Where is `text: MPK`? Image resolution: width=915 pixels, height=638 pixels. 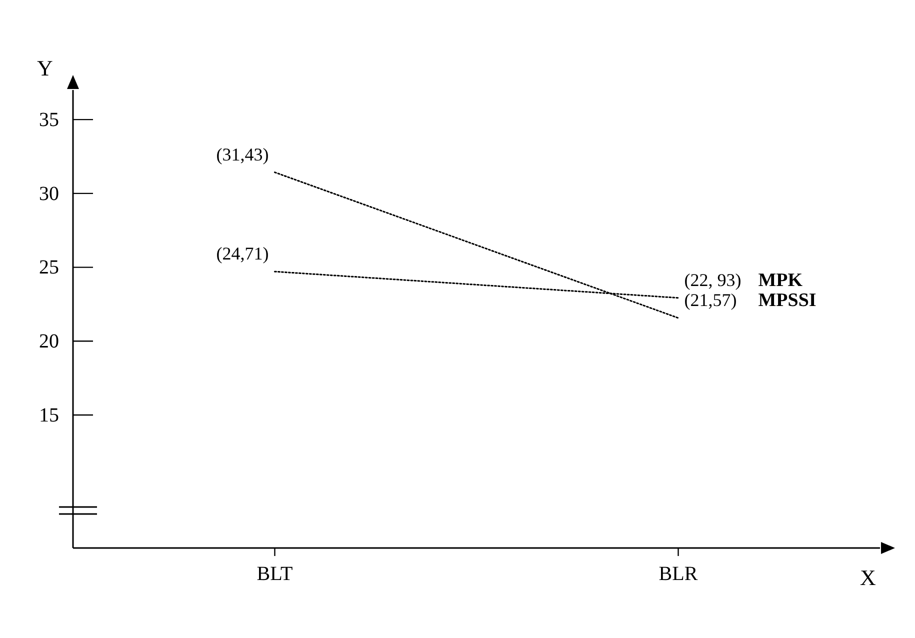
text: MPK is located at coordinates (780, 280).